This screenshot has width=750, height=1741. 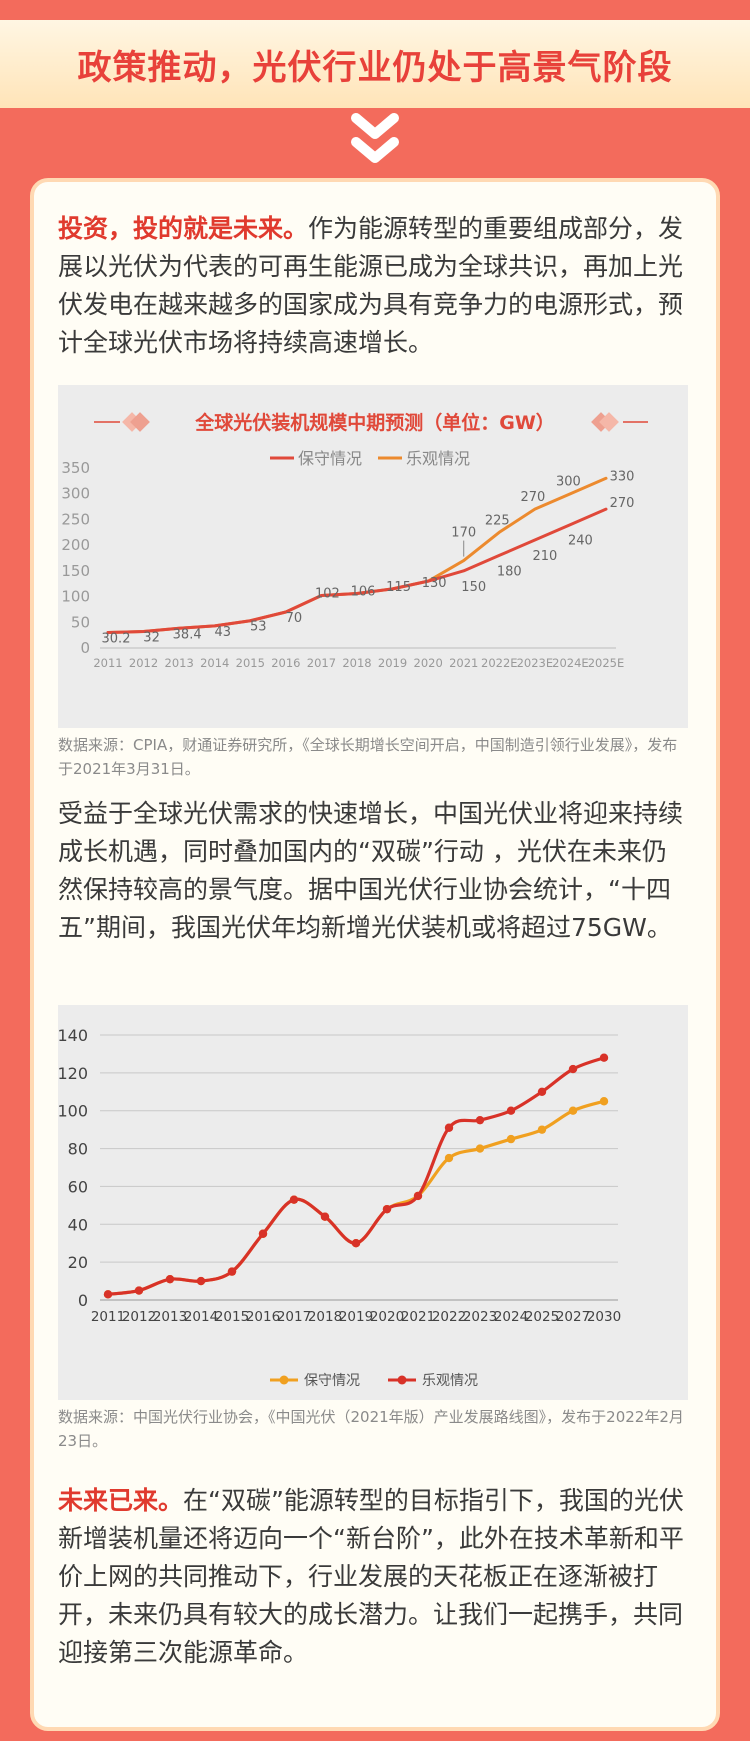 I want to click on y-tick-label: 200, so click(x=75, y=545).